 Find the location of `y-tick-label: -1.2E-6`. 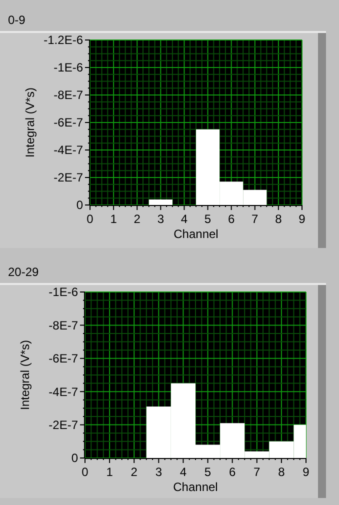

y-tick-label: -1.2E-6 is located at coordinates (64, 40).